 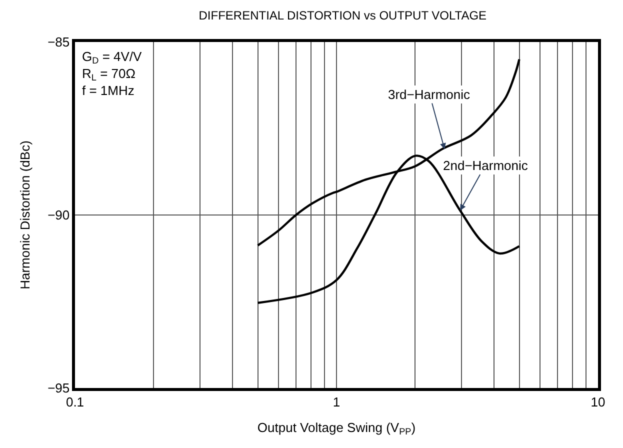 What do you see at coordinates (342, 15) in the screenshot?
I see `chart-title: DIFFERENTIAL DISTORTION vs OUTPUT VOLTAGE` at bounding box center [342, 15].